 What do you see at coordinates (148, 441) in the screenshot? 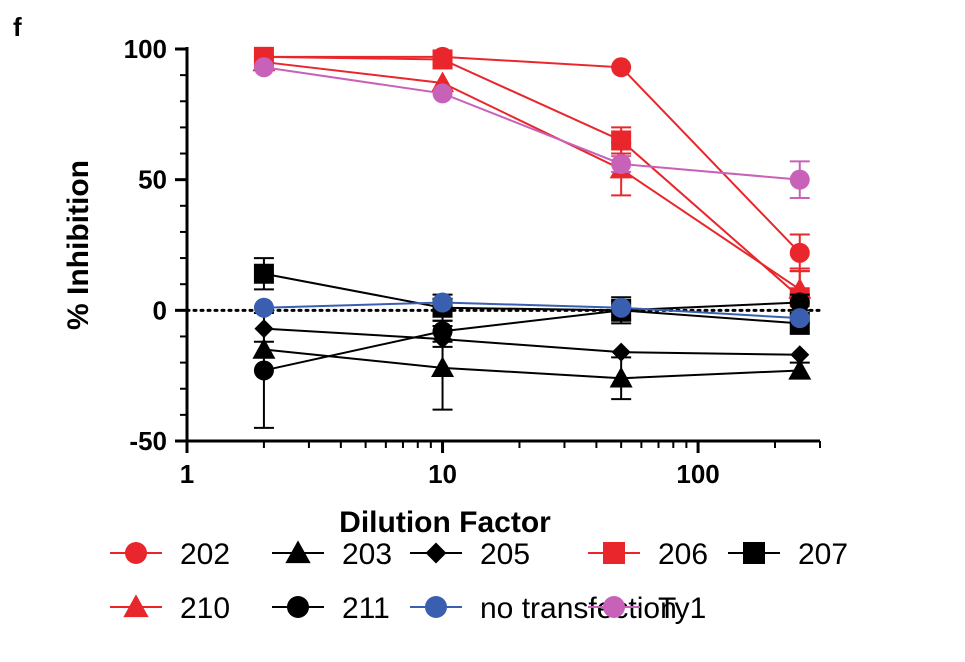
I see `y-tick-label: -50` at bounding box center [148, 441].